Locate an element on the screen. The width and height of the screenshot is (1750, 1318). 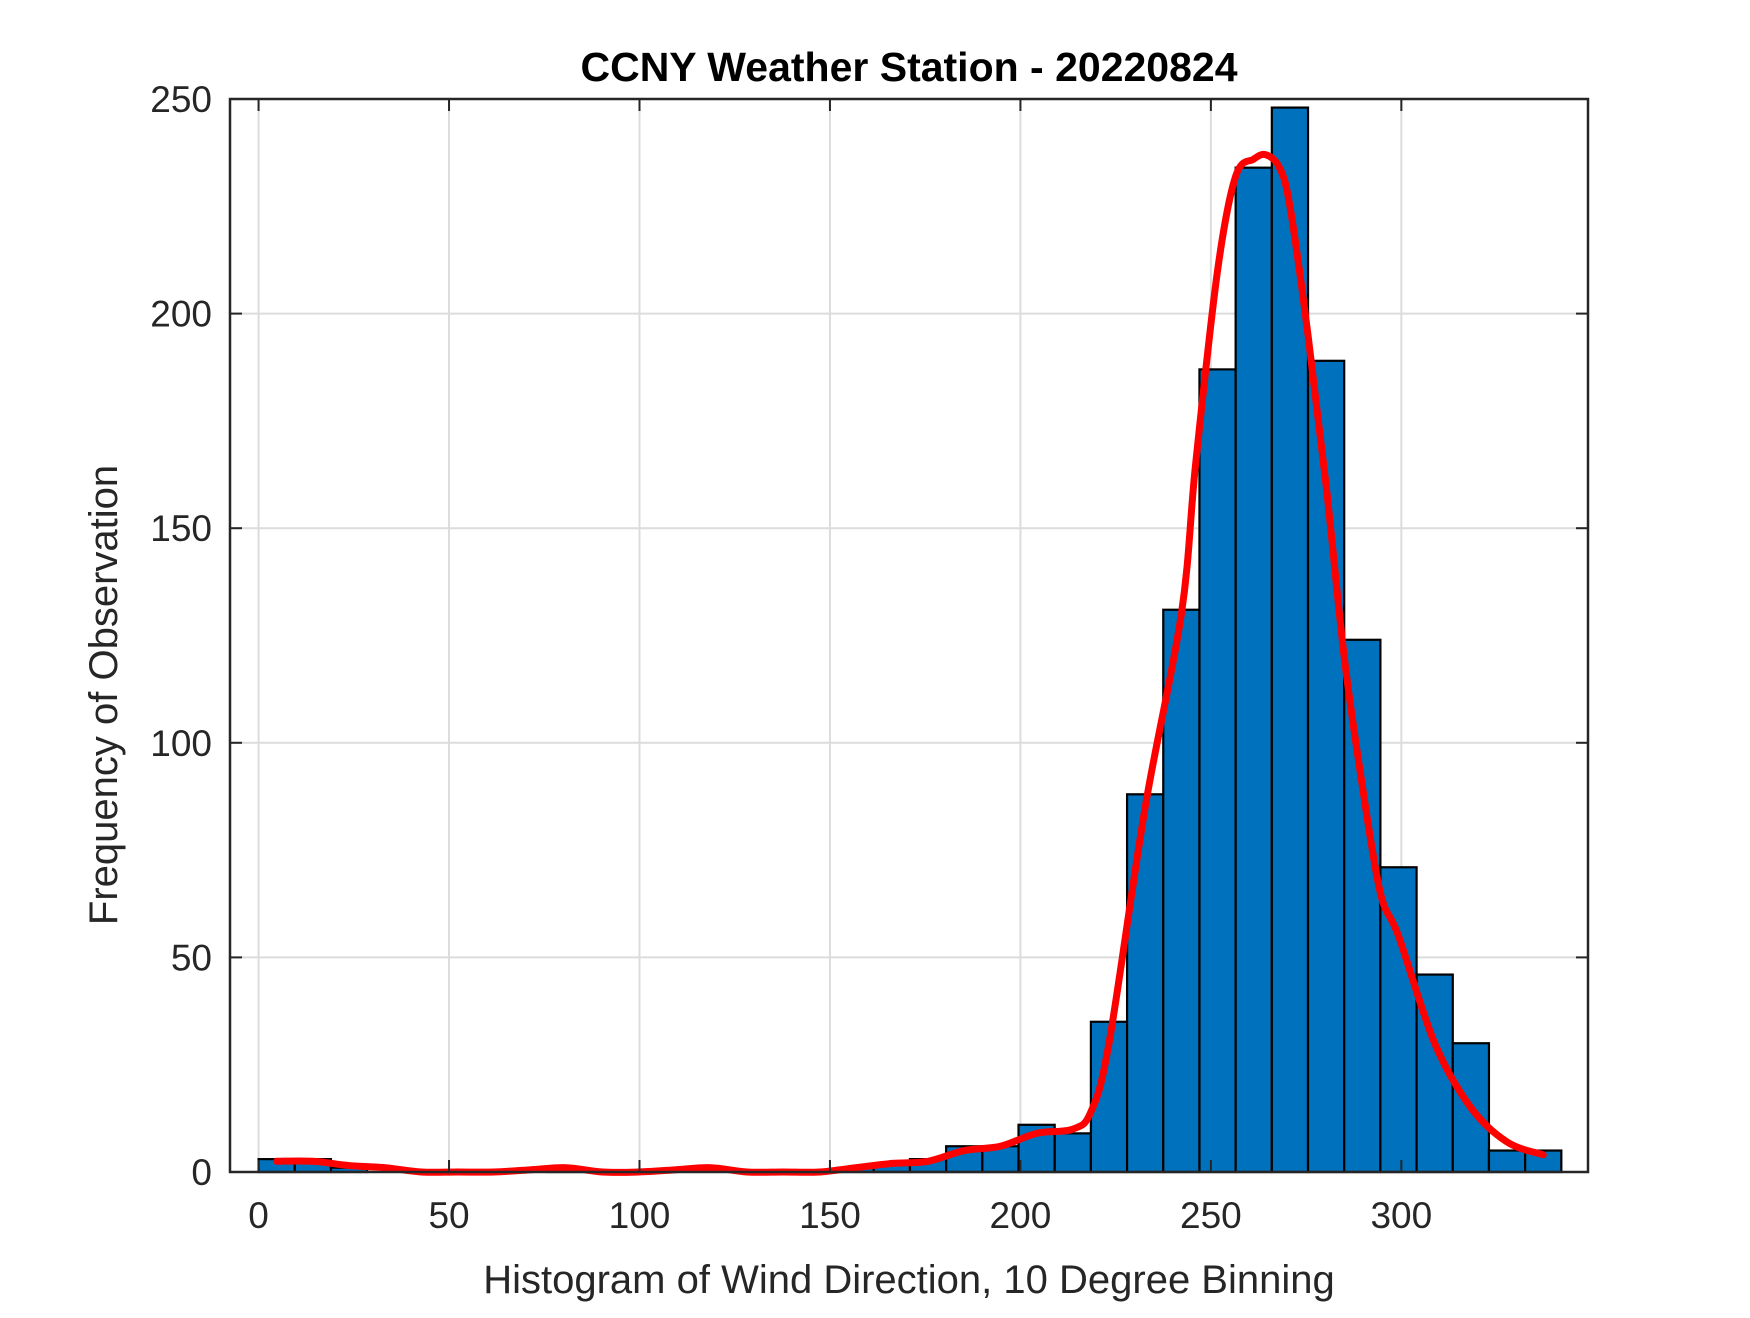
y-axis-title: Frequency of Observation is located at coordinates (104, 695).